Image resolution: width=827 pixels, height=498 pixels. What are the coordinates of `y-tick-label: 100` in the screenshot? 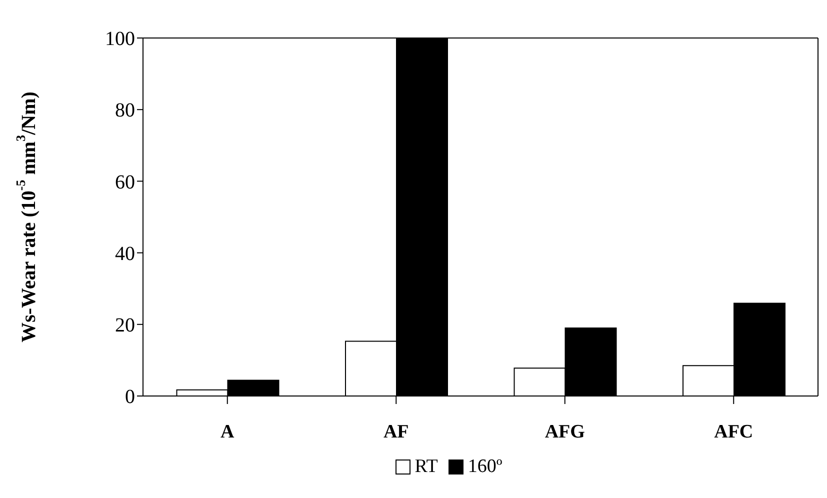 It's located at (120, 39).